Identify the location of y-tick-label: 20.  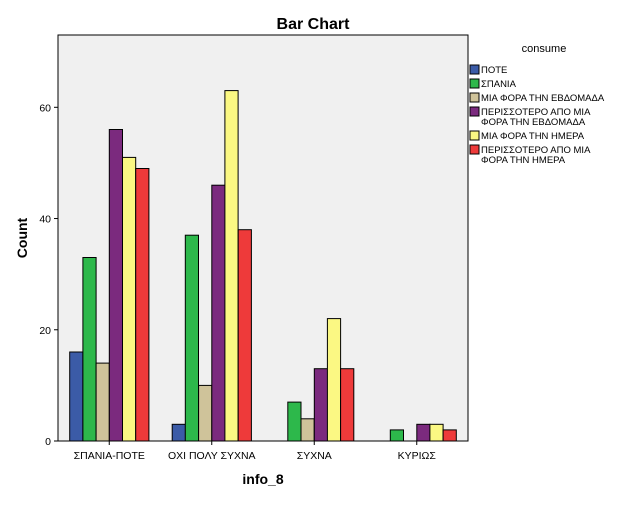
(45, 331).